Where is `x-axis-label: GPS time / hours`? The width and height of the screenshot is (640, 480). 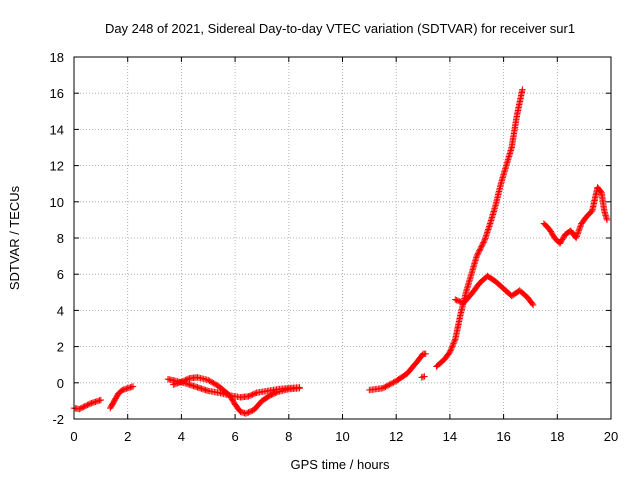 x-axis-label: GPS time / hours is located at coordinates (340, 464).